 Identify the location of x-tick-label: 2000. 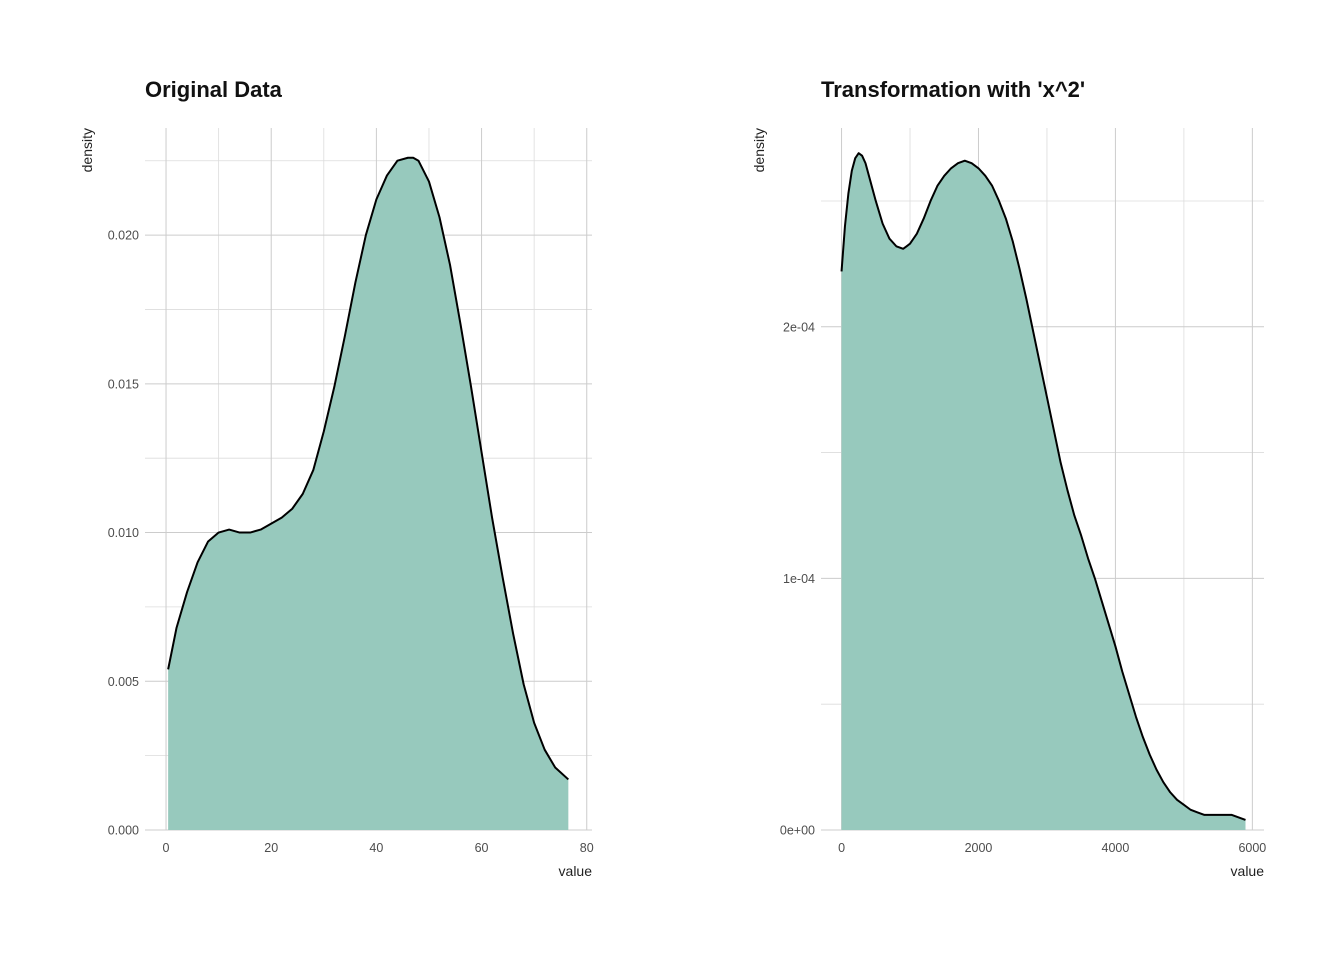
(979, 848).